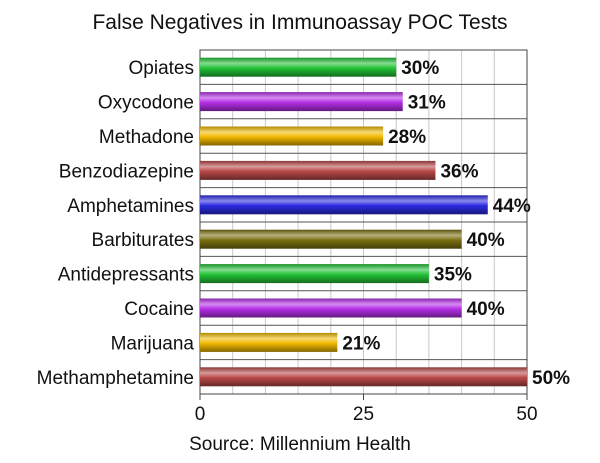 This screenshot has height=463, width=600. What do you see at coordinates (130, 206) in the screenshot?
I see `category-label: Amphetamines` at bounding box center [130, 206].